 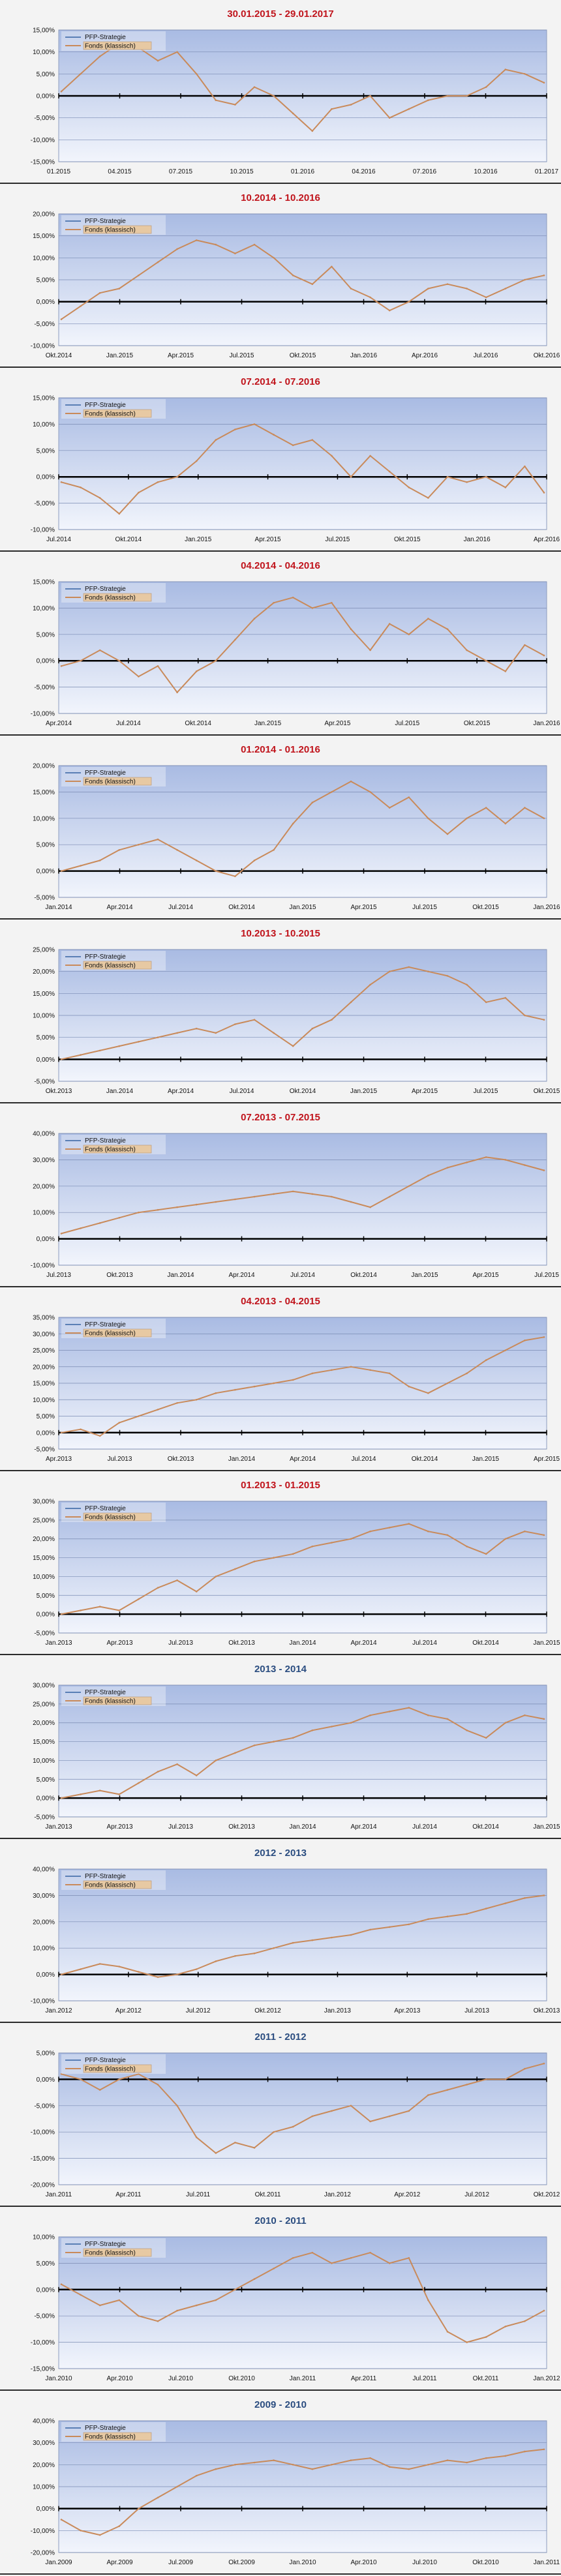 I want to click on x-tick-label: Apr.2013, so click(x=59, y=1459).